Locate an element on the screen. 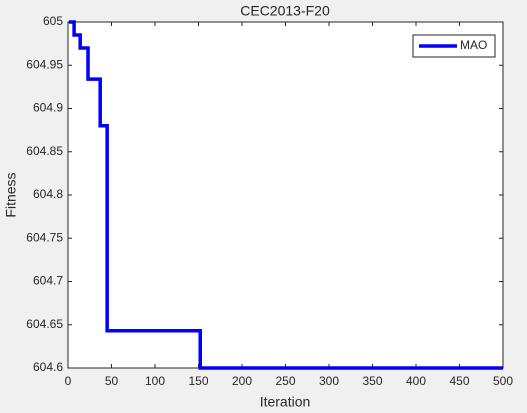 Image resolution: width=527 pixels, height=413 pixels. x-tick-label: 450 is located at coordinates (459, 381).